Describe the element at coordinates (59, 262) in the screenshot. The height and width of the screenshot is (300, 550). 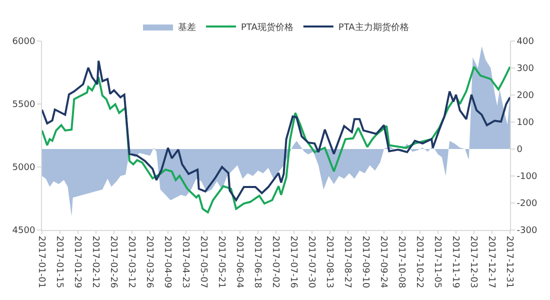
I see `x-tick-label: 2017-01-15` at that location.